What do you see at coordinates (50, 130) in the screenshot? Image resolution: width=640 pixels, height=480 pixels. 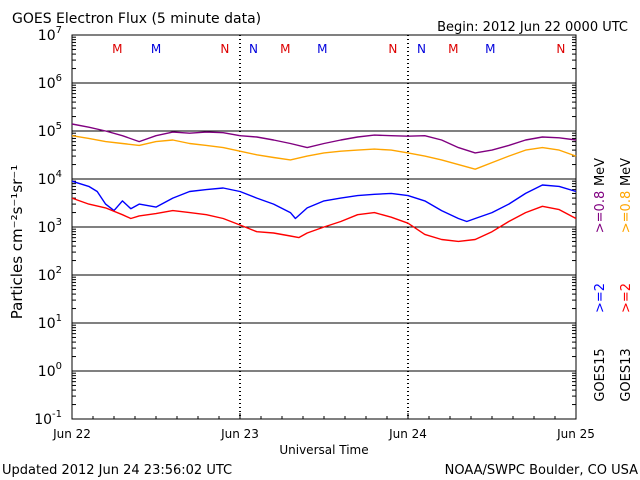 I see `y-tick-label: 10⁵` at bounding box center [50, 130].